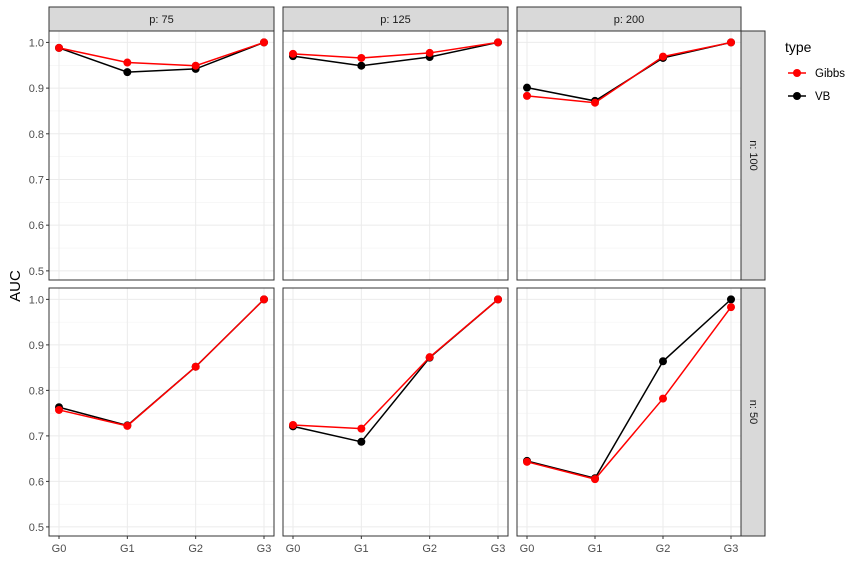 This screenshot has height=569, width=864. I want to click on legend-label: VB, so click(823, 97).